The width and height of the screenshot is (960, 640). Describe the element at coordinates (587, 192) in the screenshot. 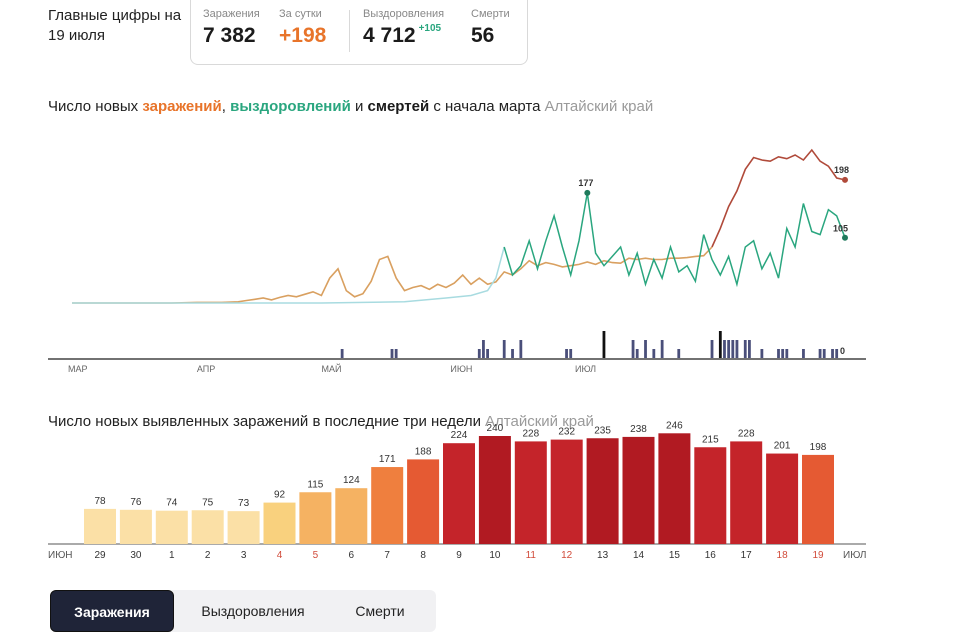

I see `recoveries-peak-point` at that location.